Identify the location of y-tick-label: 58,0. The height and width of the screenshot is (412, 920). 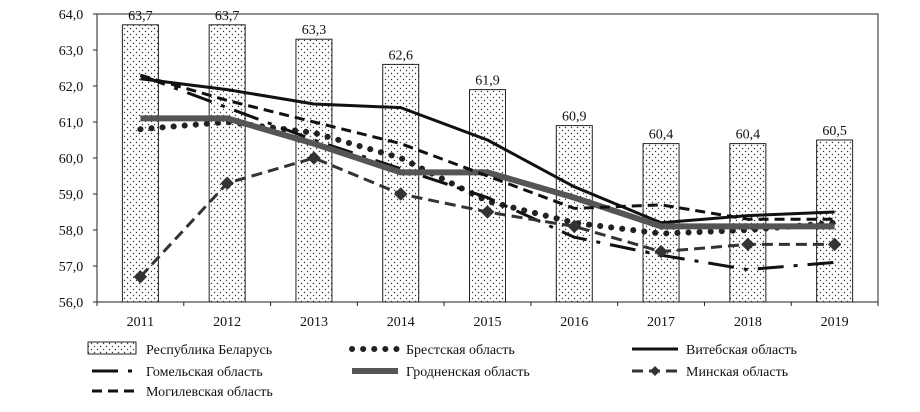
(71, 231).